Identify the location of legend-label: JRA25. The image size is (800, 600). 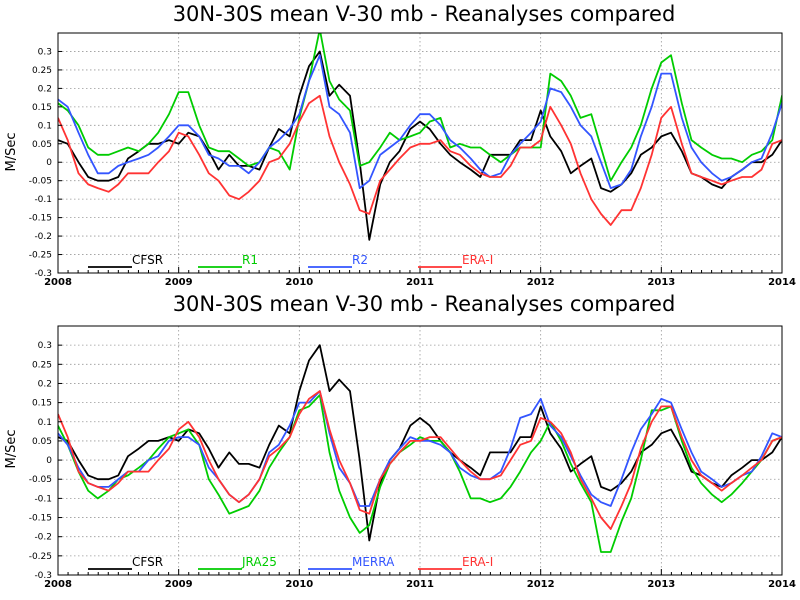
(259, 562).